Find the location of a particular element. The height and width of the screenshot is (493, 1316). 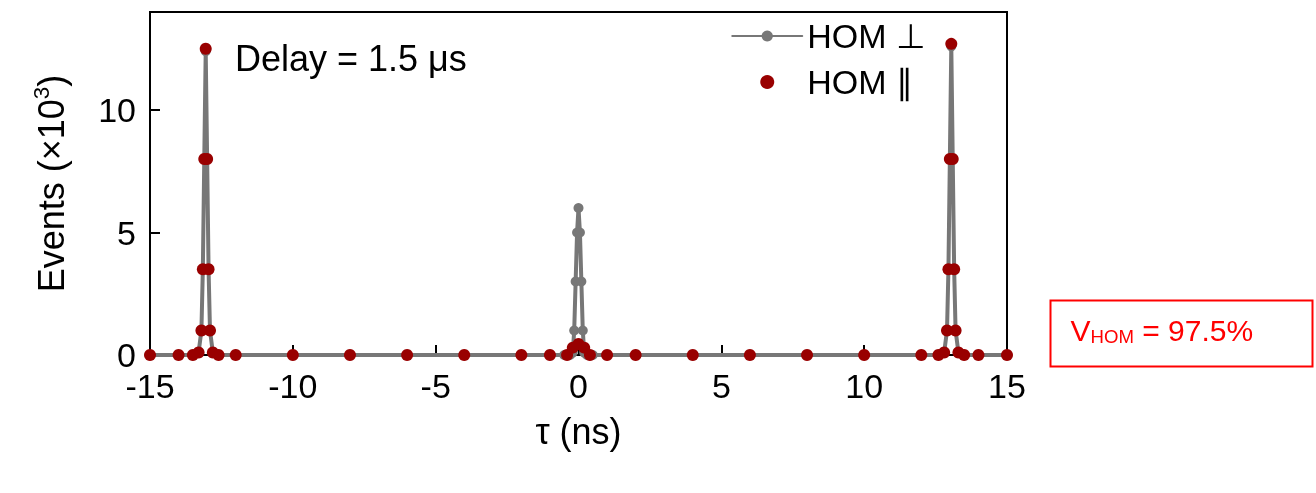

legend-label: HOM ⊥ is located at coordinates (867, 36).